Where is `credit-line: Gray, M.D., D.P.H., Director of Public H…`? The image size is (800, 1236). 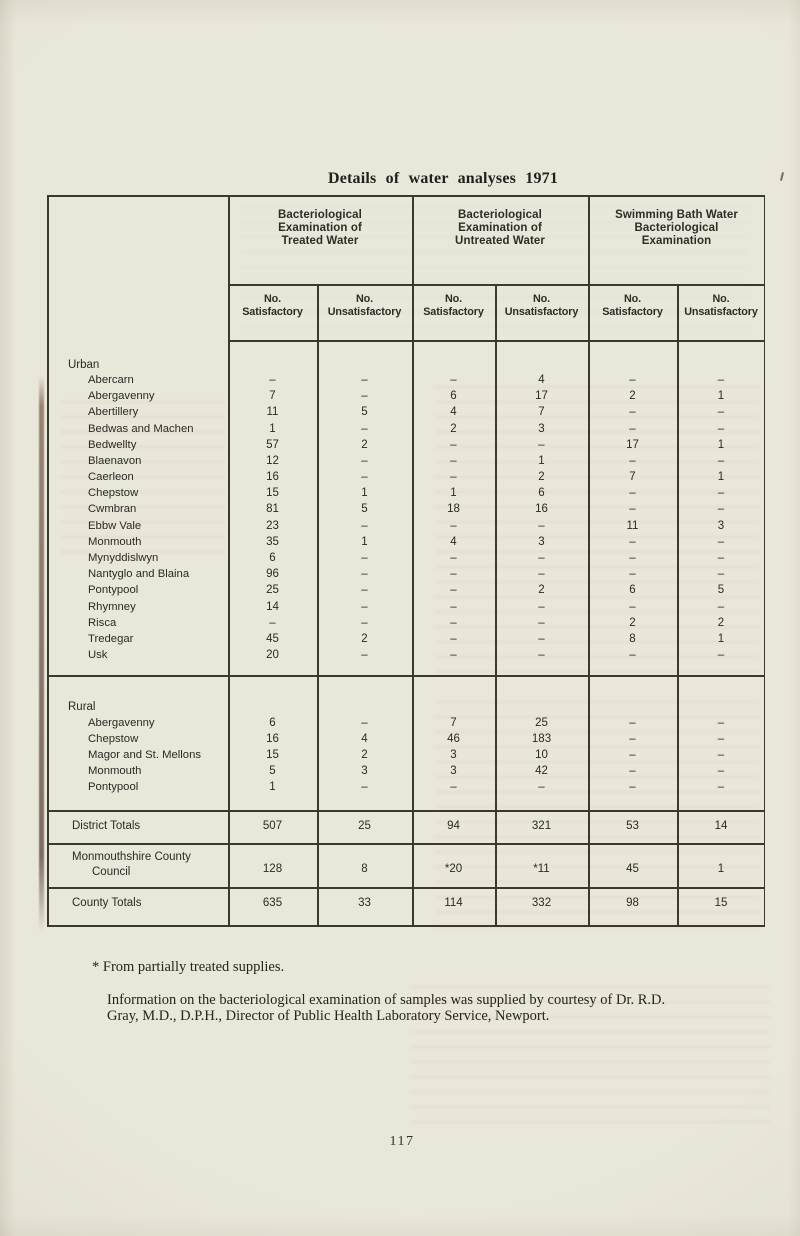 credit-line: Gray, M.D., D.P.H., Director of Public H… is located at coordinates (328, 1015).